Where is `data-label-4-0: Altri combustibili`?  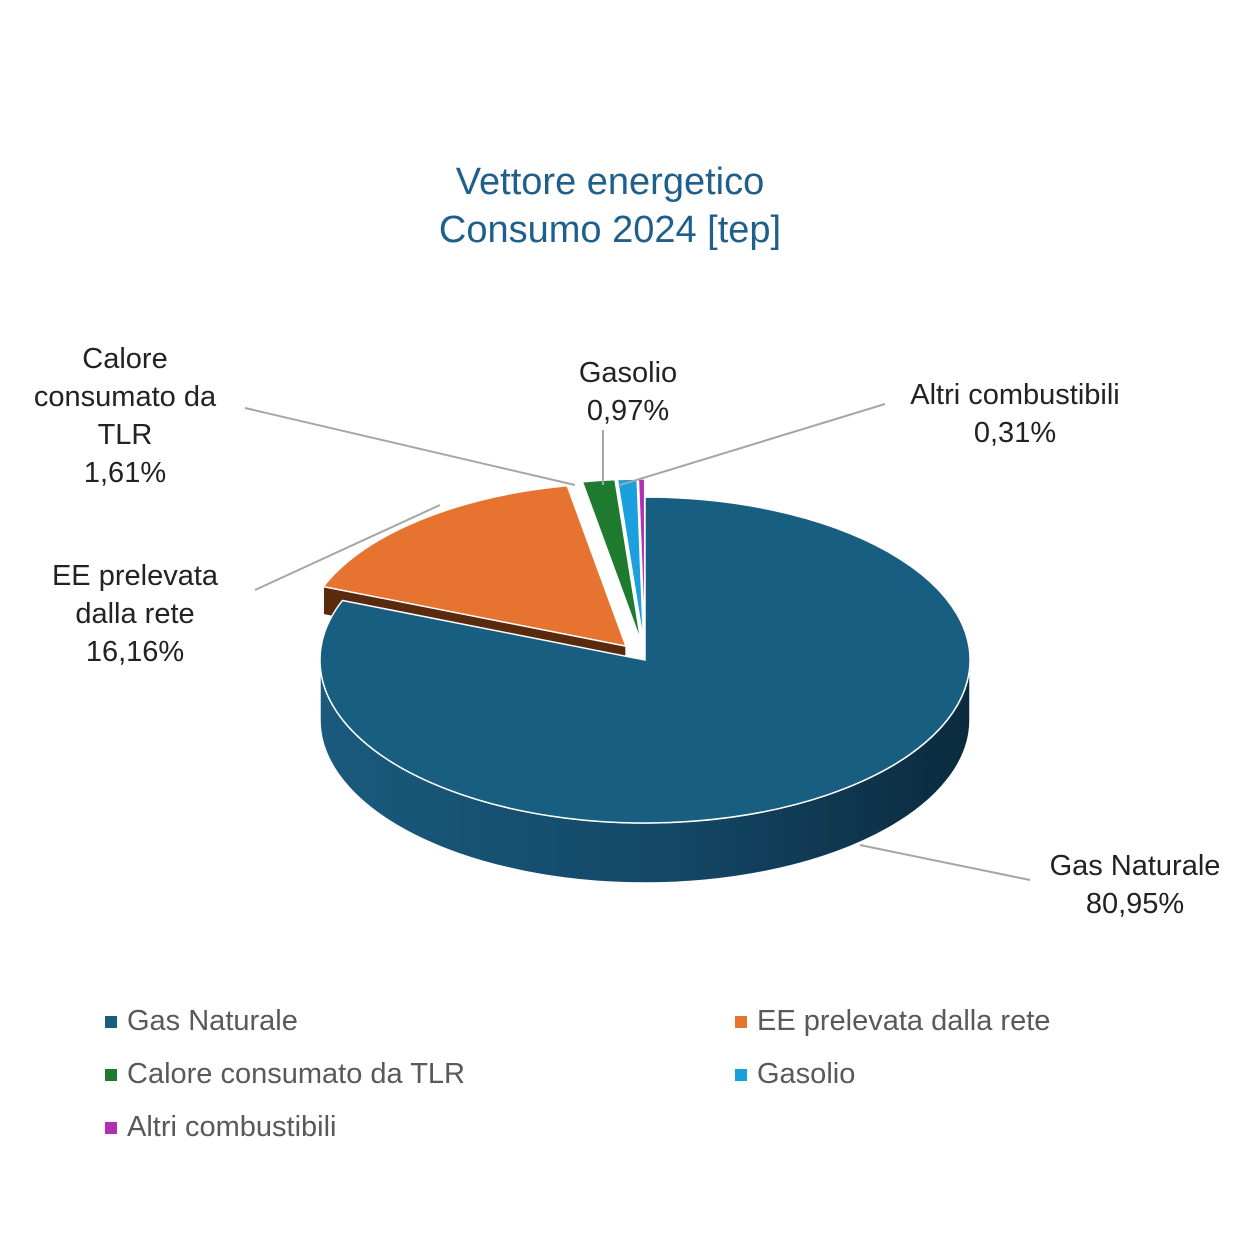 data-label-4-0: Altri combustibili is located at coordinates (1015, 395).